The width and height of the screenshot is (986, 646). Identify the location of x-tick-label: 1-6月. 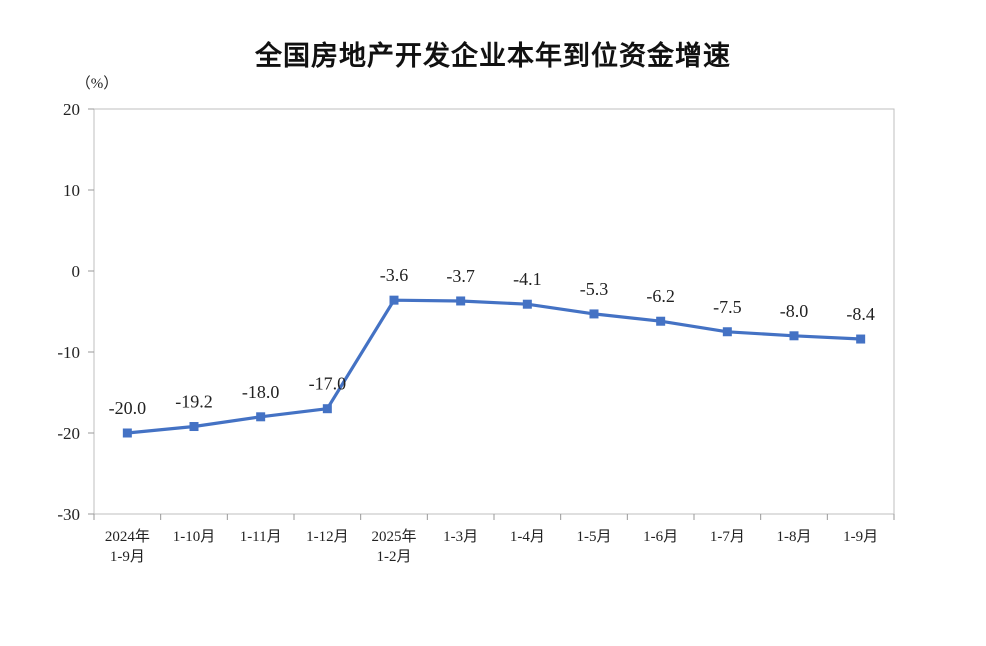
(660, 537).